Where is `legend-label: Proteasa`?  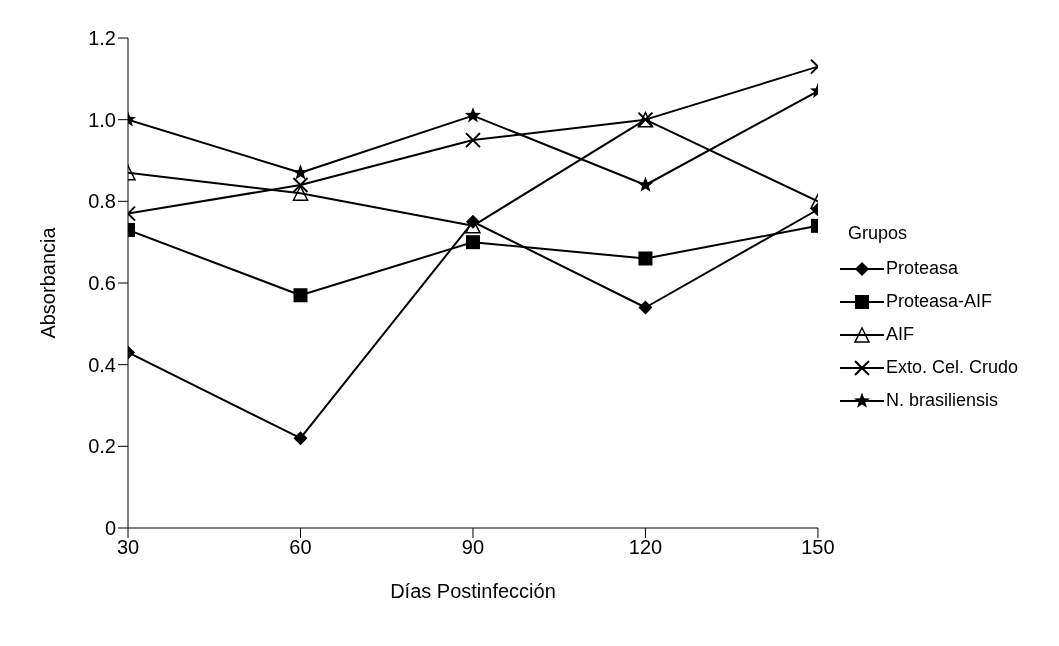
legend-label: Proteasa is located at coordinates (921, 268).